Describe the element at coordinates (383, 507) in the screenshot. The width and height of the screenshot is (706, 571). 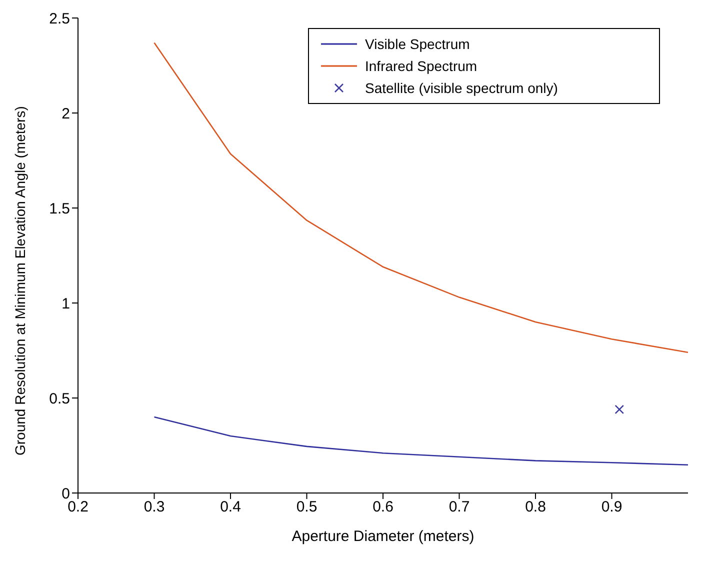
I see `x-tick-label: 0.6` at that location.